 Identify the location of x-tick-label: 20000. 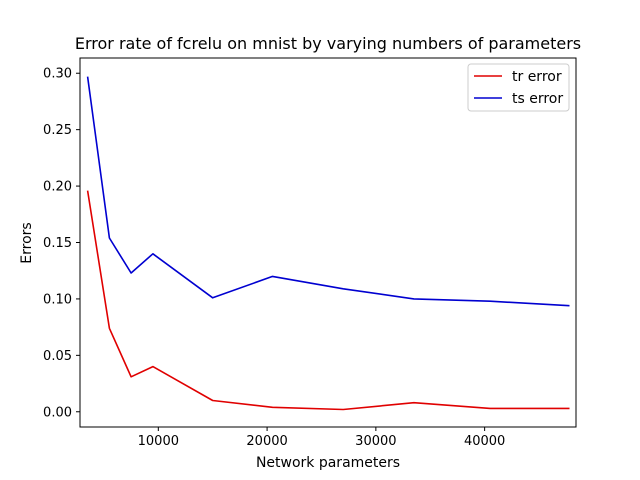
(266, 441).